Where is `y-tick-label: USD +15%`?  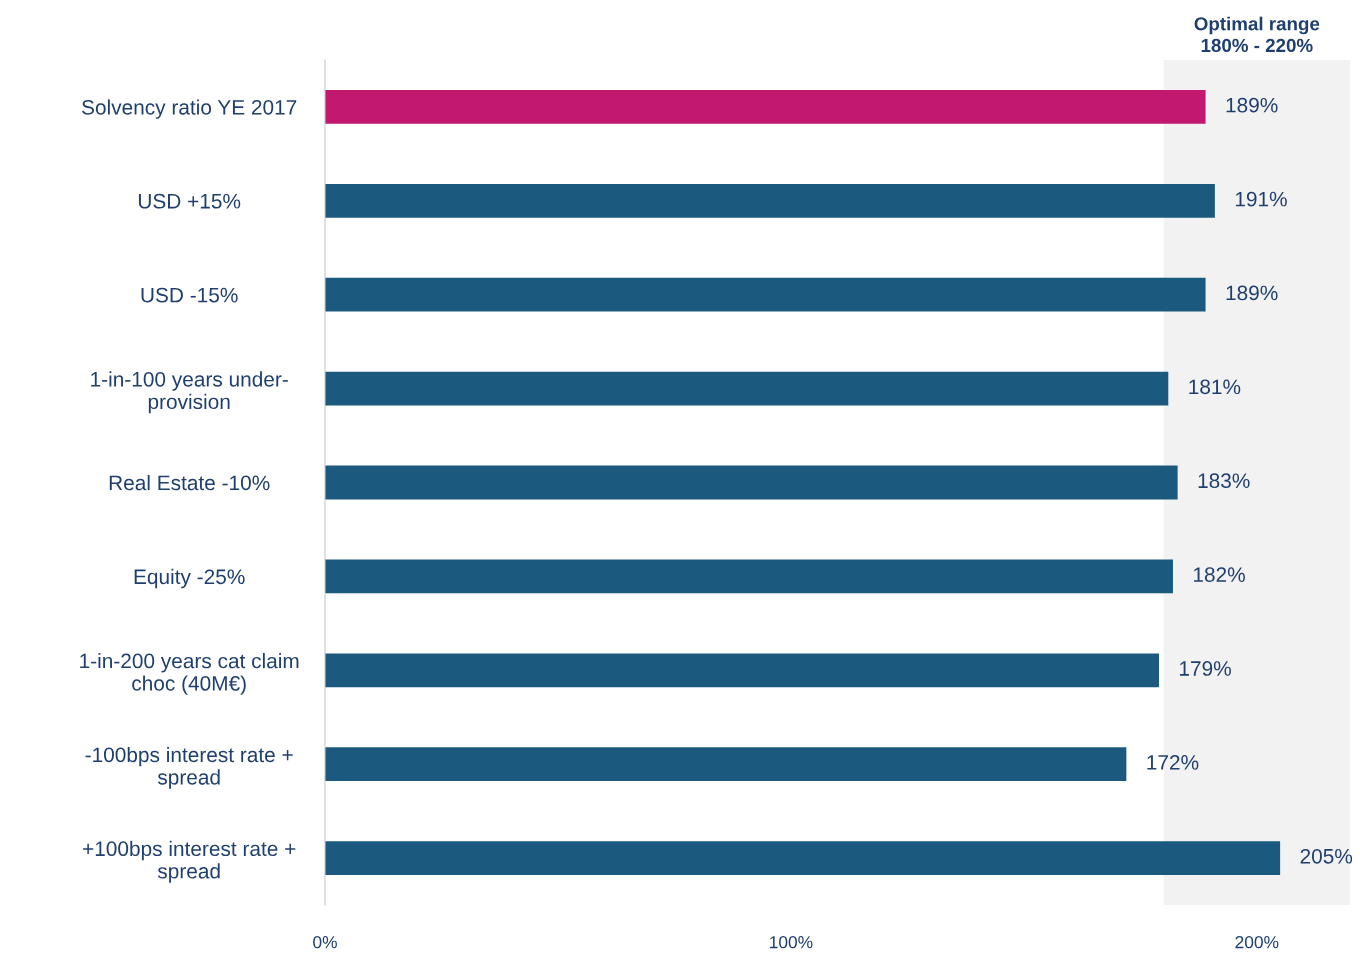 y-tick-label: USD +15% is located at coordinates (189, 201).